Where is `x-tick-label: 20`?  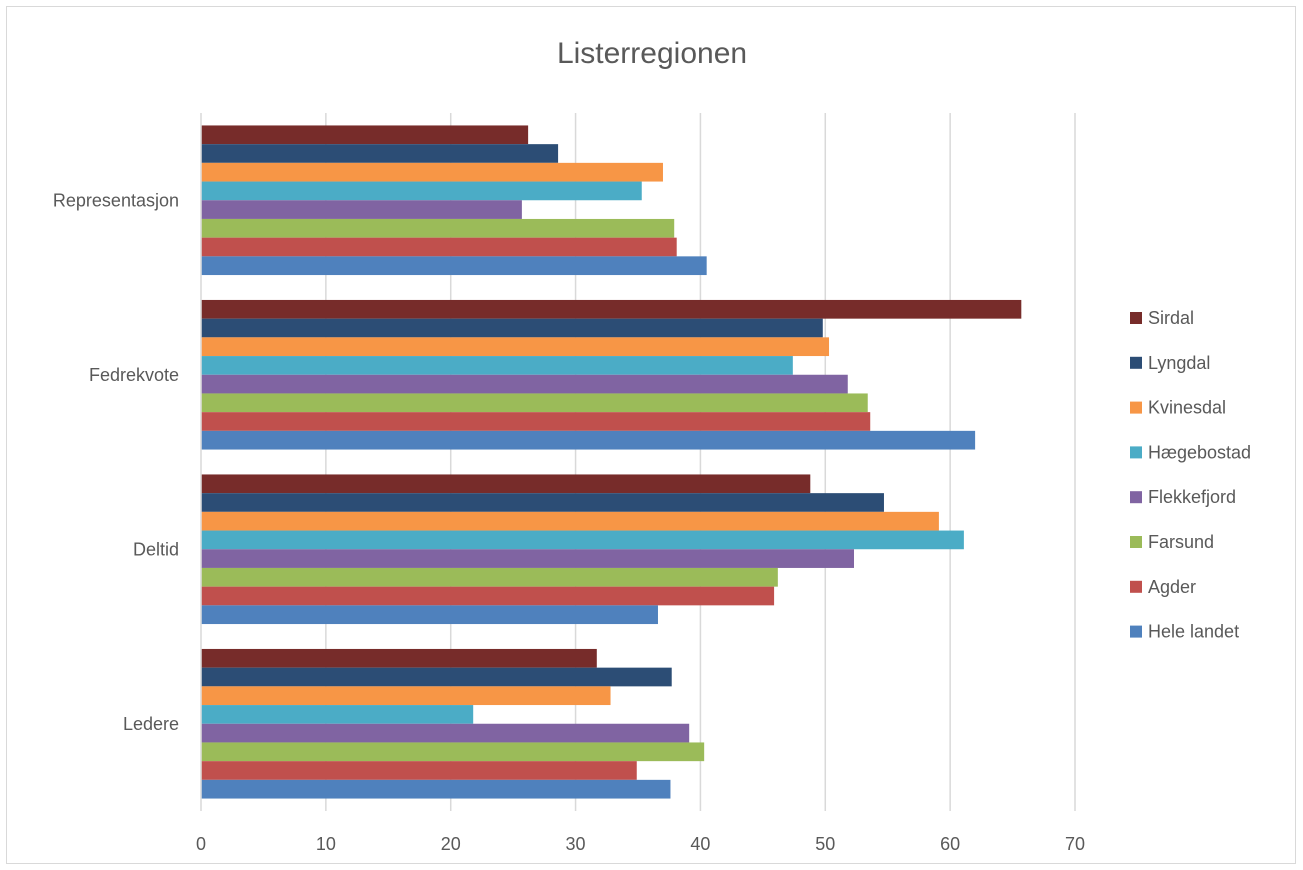
x-tick-label: 20 is located at coordinates (451, 844).